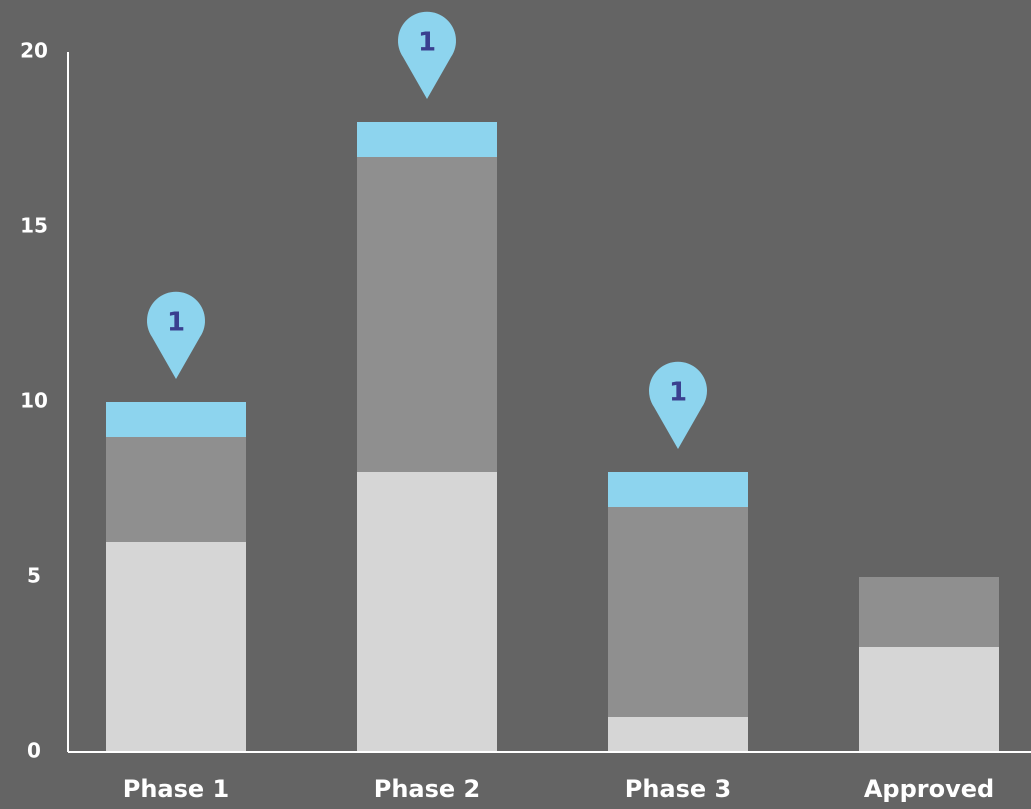 The width and height of the screenshot is (1031, 809). I want to click on x-category-labels: Phase 1 Phase 2 Phase 3 Approved, so click(558, 789).